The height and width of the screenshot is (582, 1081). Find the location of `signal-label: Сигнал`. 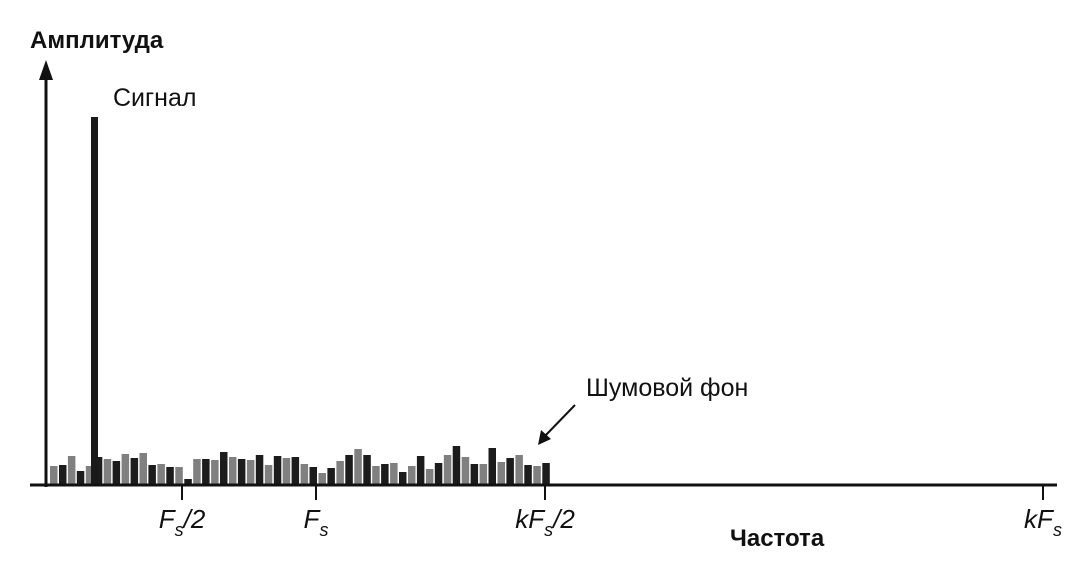

signal-label: Сигнал is located at coordinates (154, 98).